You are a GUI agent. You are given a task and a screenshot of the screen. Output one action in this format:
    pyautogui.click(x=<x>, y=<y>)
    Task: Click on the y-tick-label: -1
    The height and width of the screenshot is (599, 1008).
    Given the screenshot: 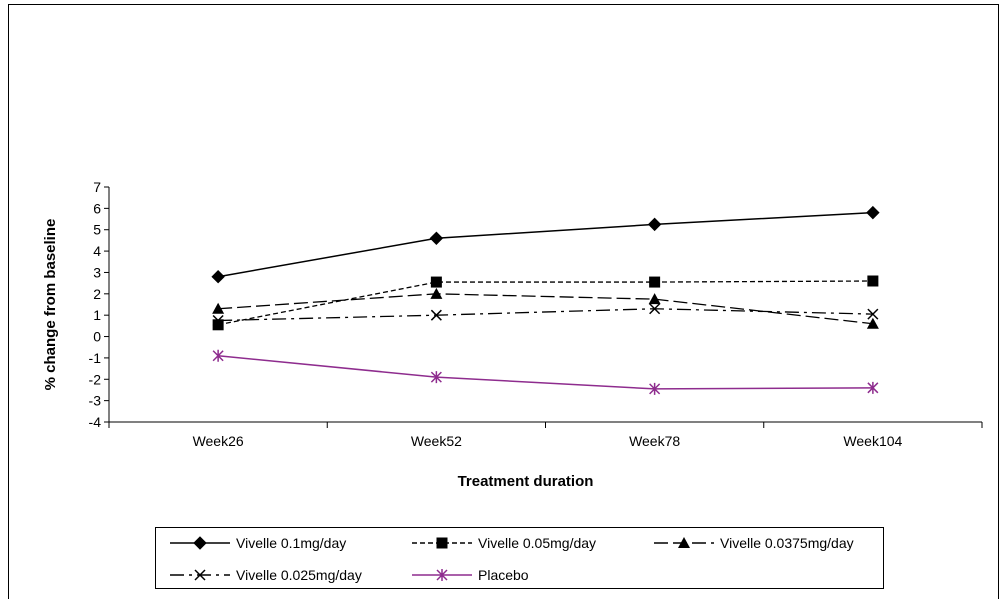 What is the action you would take?
    pyautogui.click(x=95, y=358)
    